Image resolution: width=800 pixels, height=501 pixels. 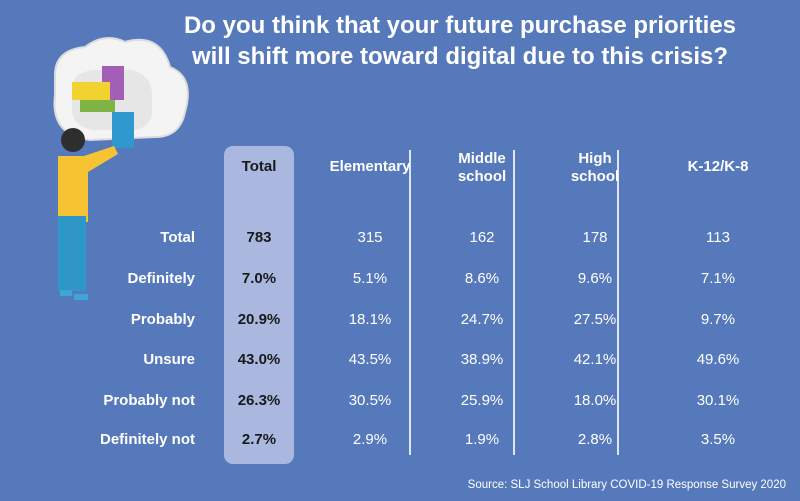 I want to click on blue-book-icon, so click(x=123, y=130).